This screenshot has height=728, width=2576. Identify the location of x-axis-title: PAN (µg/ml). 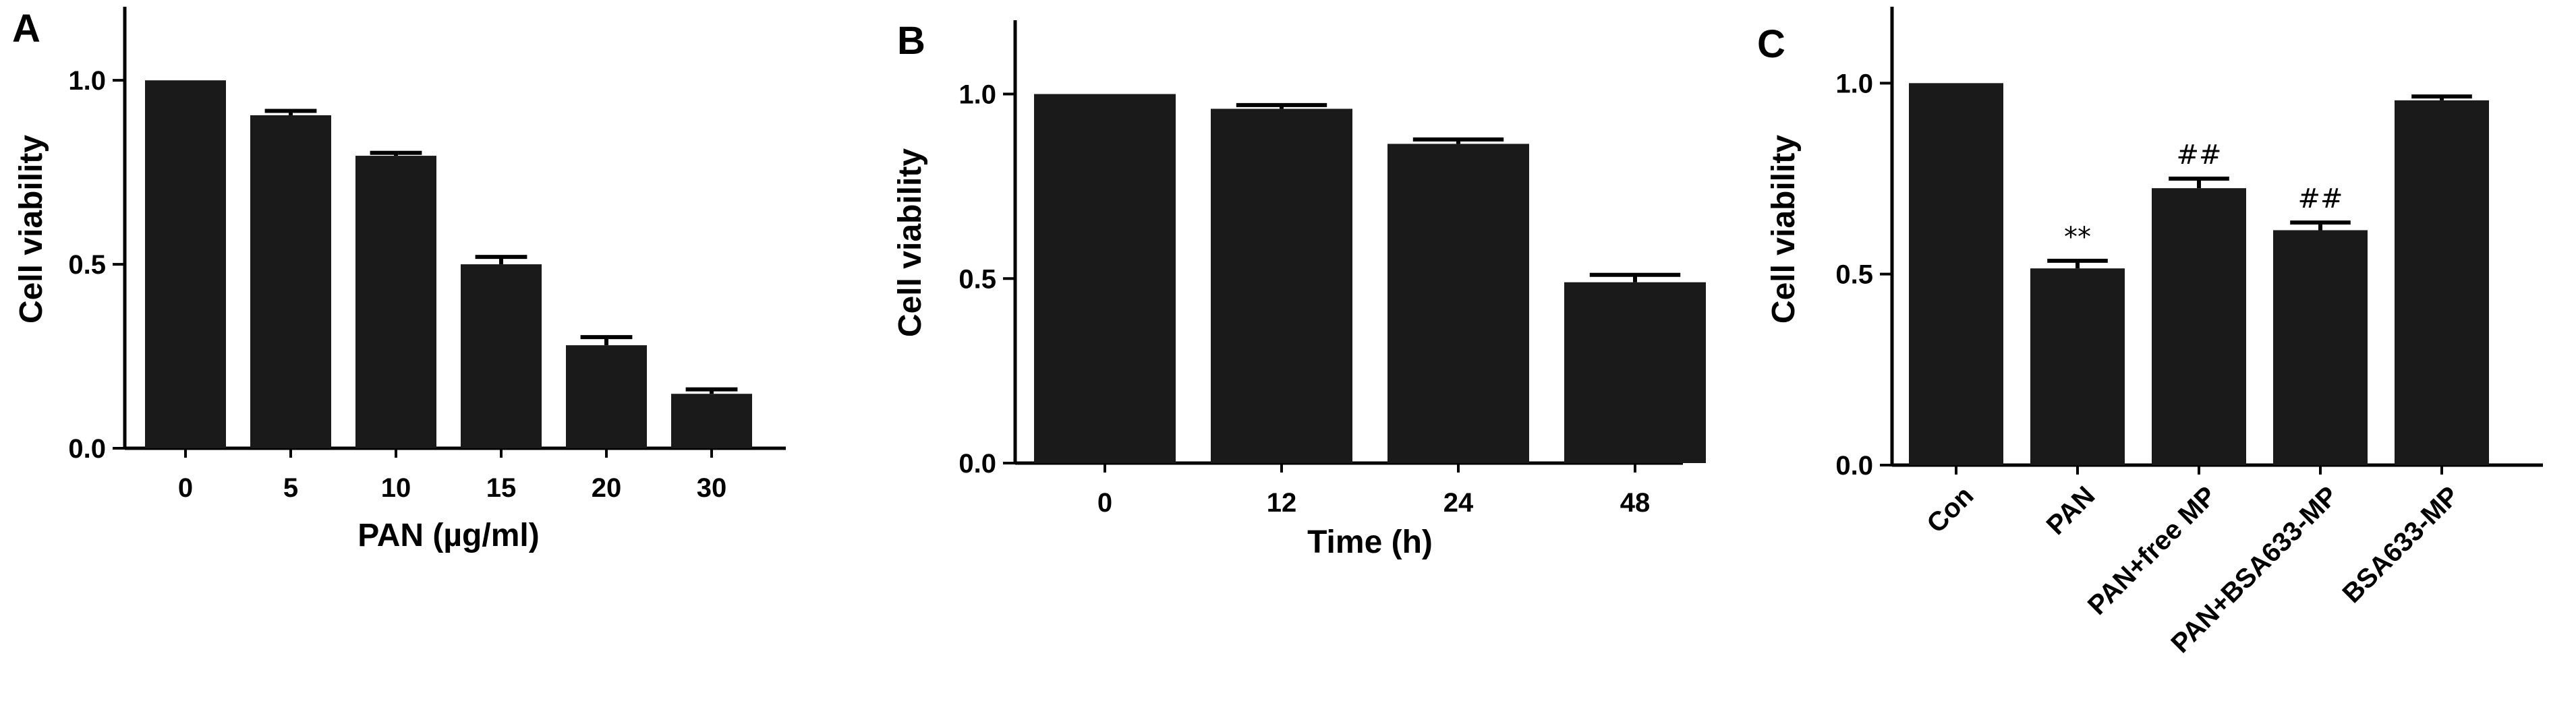
(448, 535).